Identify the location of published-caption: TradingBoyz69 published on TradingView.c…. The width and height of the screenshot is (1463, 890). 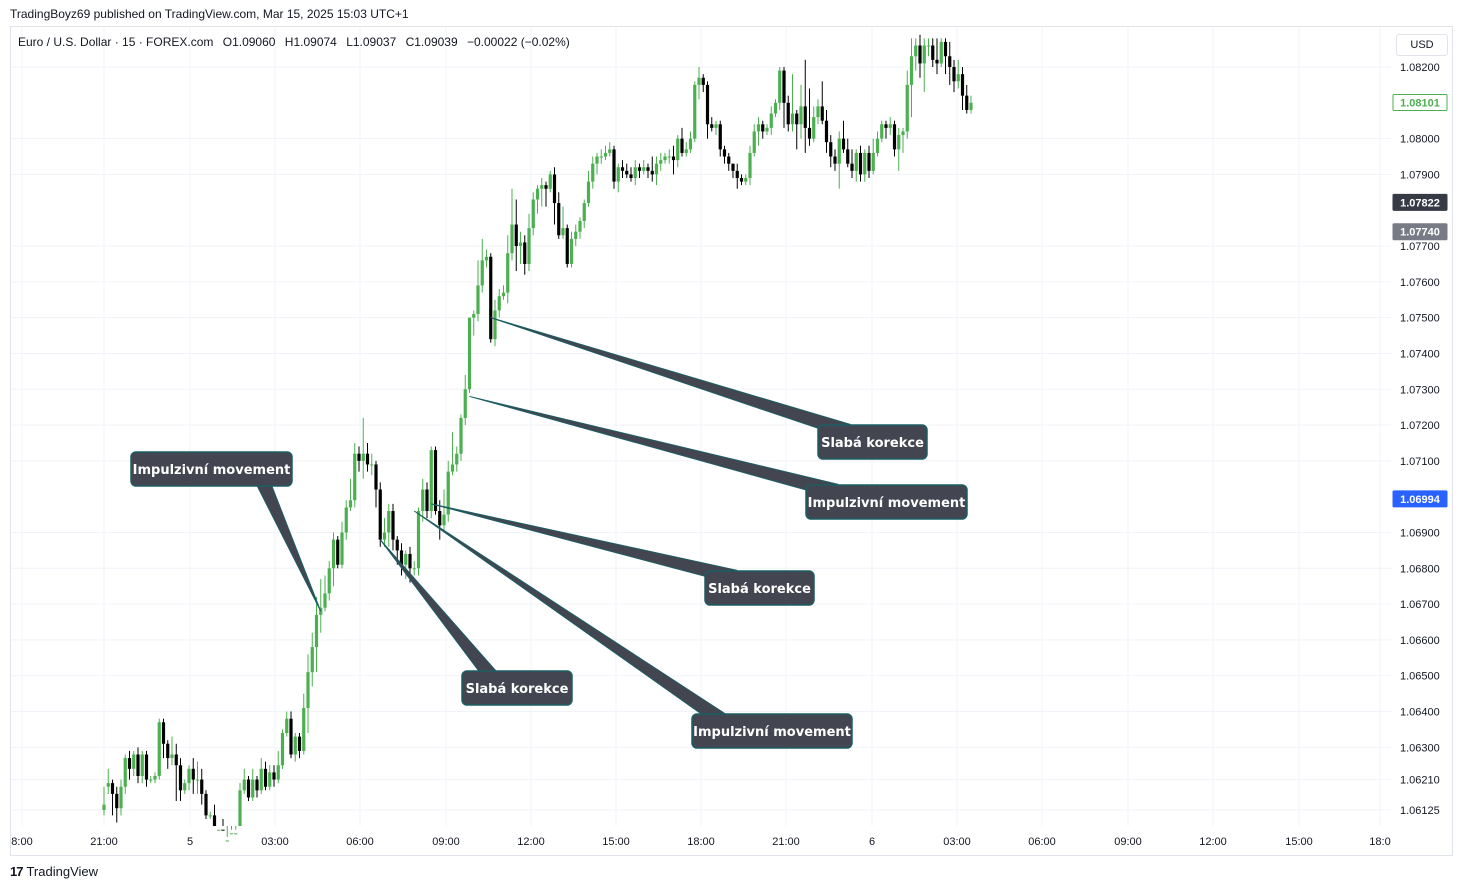
(209, 14).